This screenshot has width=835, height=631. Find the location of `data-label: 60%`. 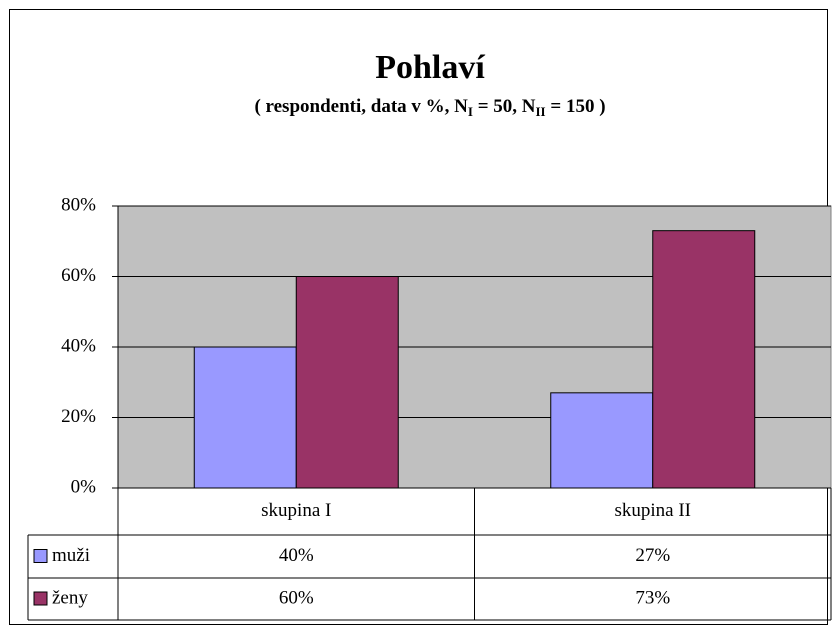

data-label: 60% is located at coordinates (296, 597).